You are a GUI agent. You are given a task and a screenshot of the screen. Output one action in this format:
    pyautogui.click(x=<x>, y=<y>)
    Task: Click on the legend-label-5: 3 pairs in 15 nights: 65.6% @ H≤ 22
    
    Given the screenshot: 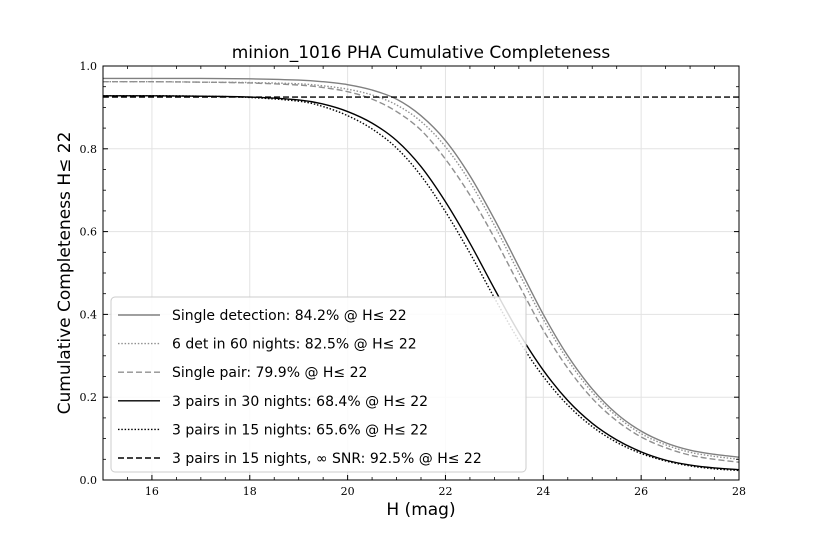 What is the action you would take?
    pyautogui.click(x=300, y=430)
    